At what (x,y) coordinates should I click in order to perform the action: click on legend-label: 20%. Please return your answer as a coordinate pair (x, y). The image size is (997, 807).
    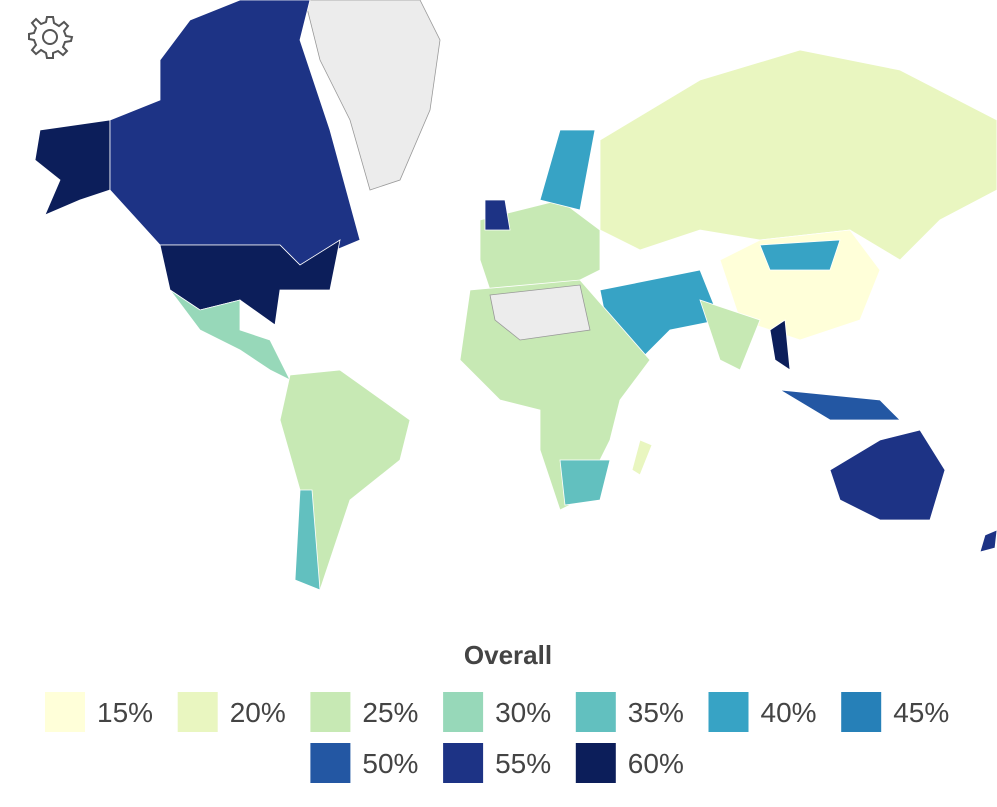
    Looking at the image, I should click on (258, 712).